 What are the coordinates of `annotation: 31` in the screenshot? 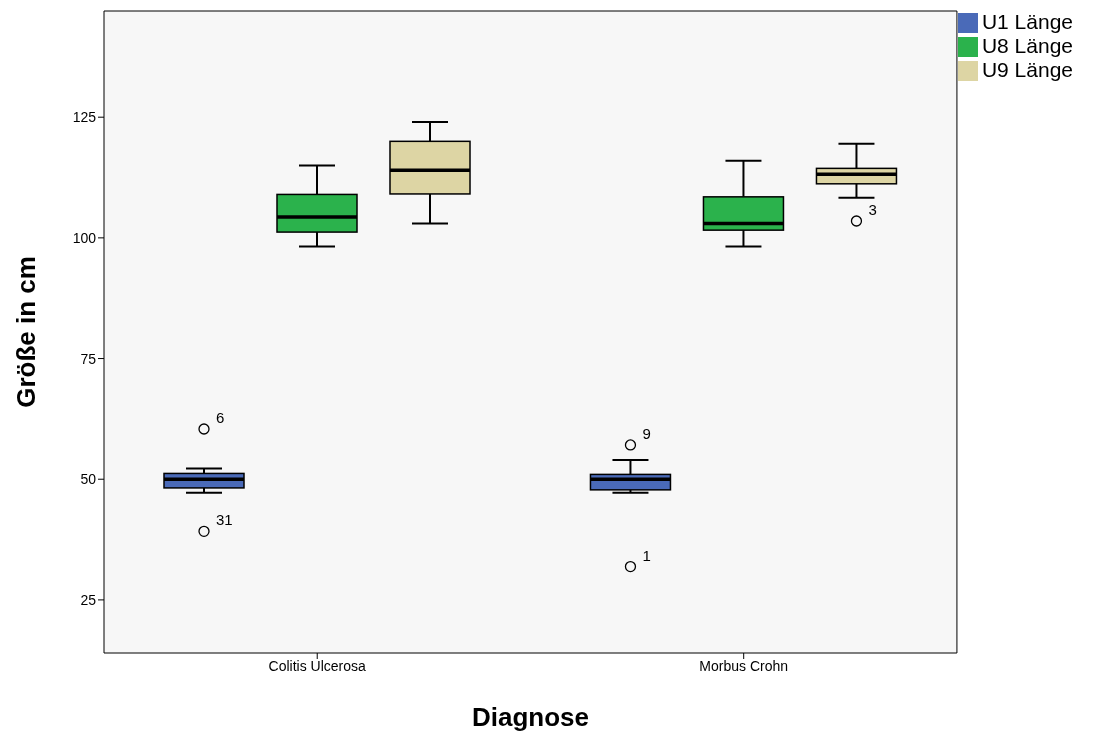 It's located at (224, 520).